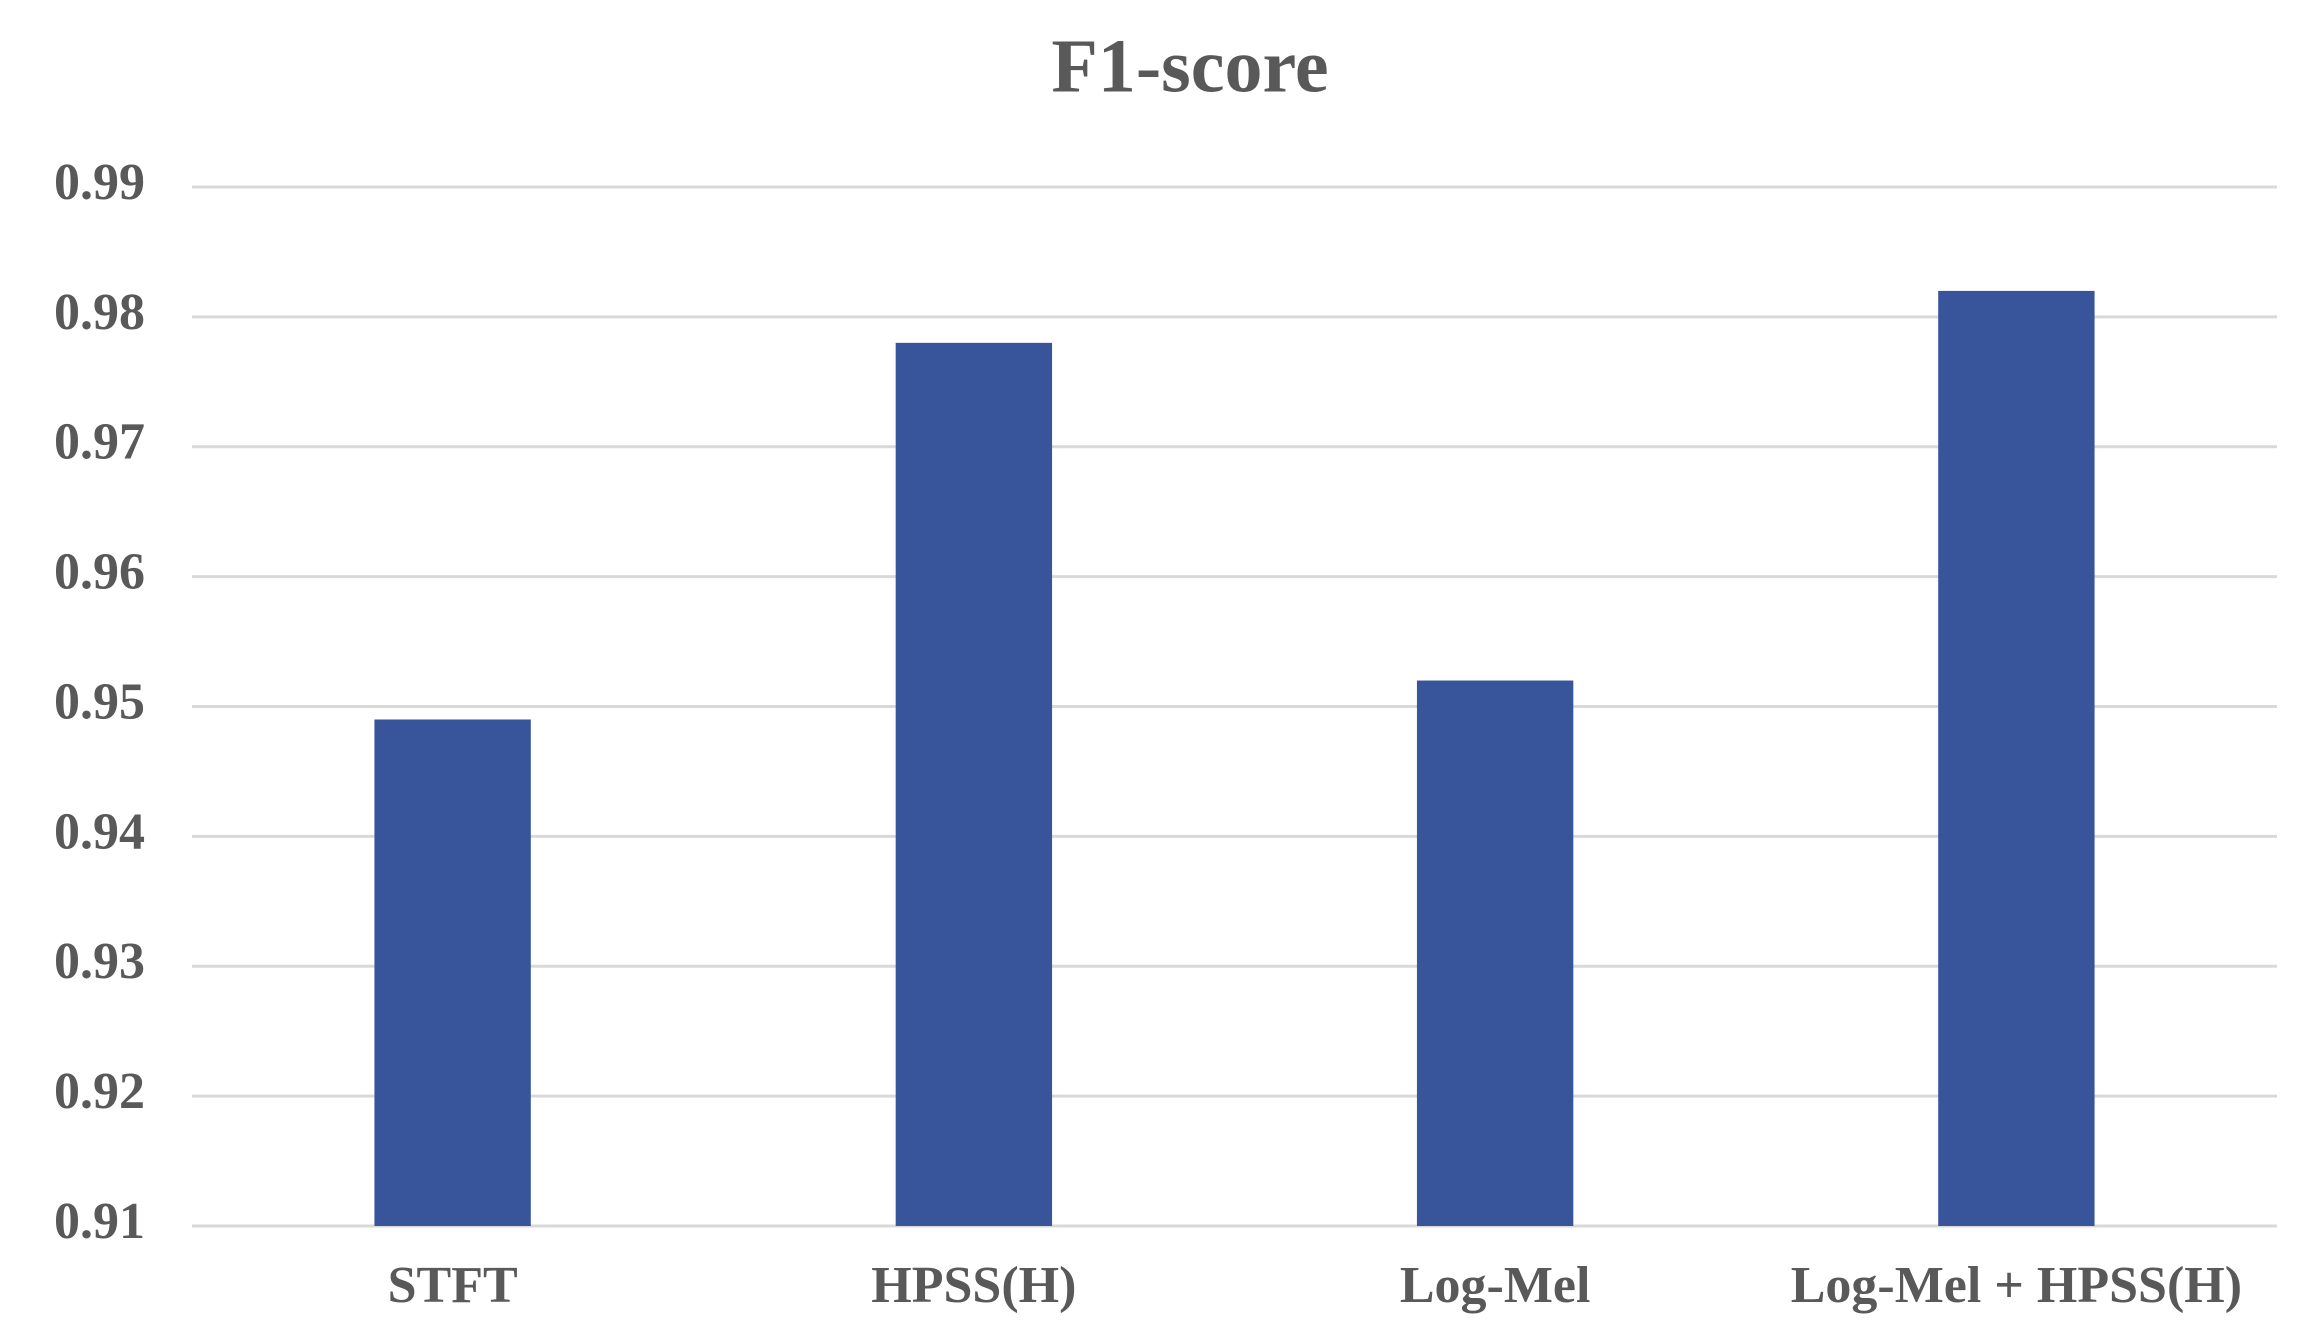 The width and height of the screenshot is (2300, 1344). I want to click on y-tick-label: 0.99, so click(99, 182).